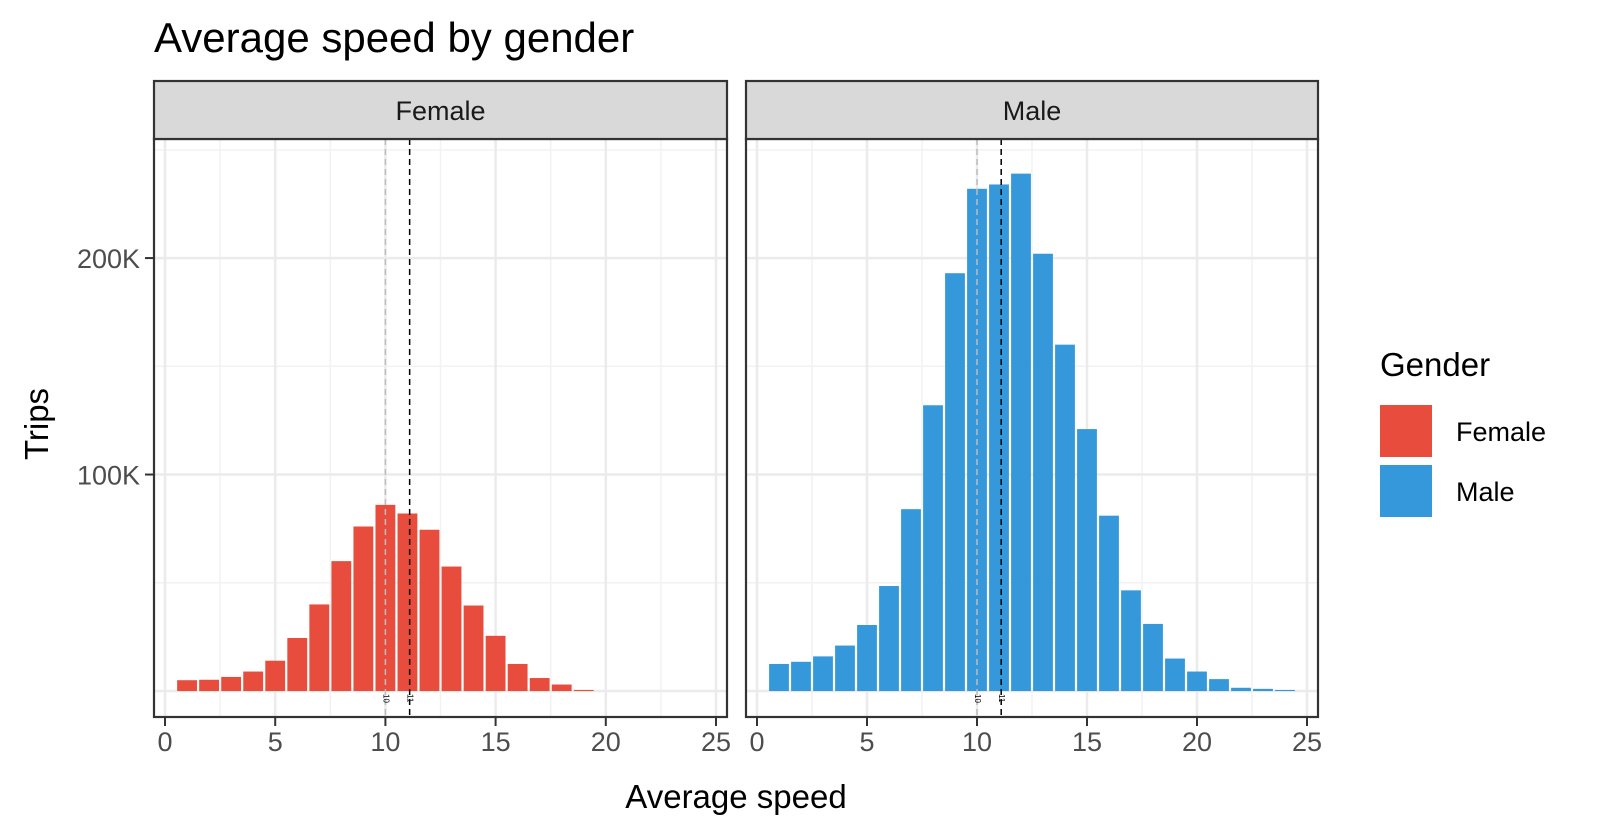  I want to click on legend-key-male, so click(1406, 491).